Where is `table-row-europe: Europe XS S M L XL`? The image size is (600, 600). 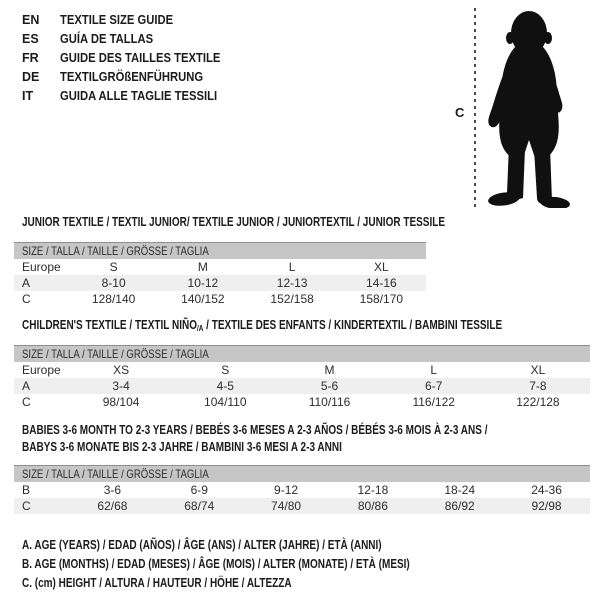
table-row-europe: Europe XS S M L XL is located at coordinates (302, 370).